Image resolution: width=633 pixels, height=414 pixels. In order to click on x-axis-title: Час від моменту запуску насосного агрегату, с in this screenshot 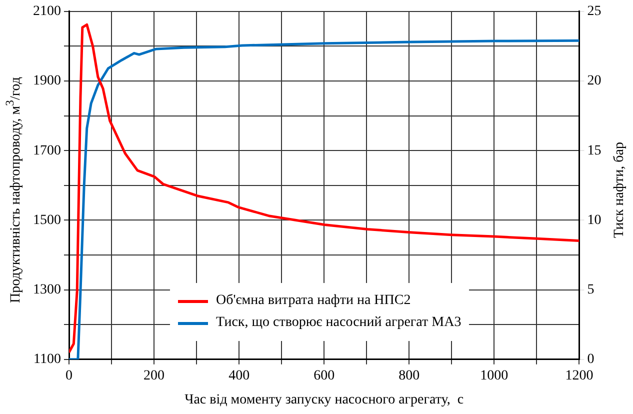, I will do `click(324, 400)`.